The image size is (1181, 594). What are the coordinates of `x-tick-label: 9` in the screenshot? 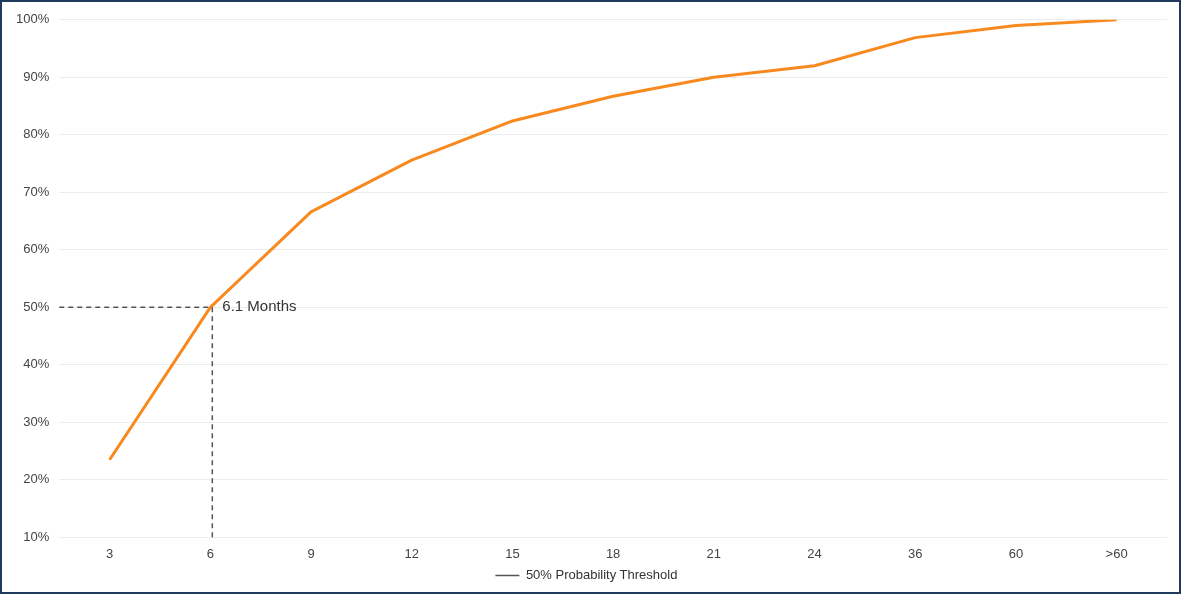 It's located at (311, 553).